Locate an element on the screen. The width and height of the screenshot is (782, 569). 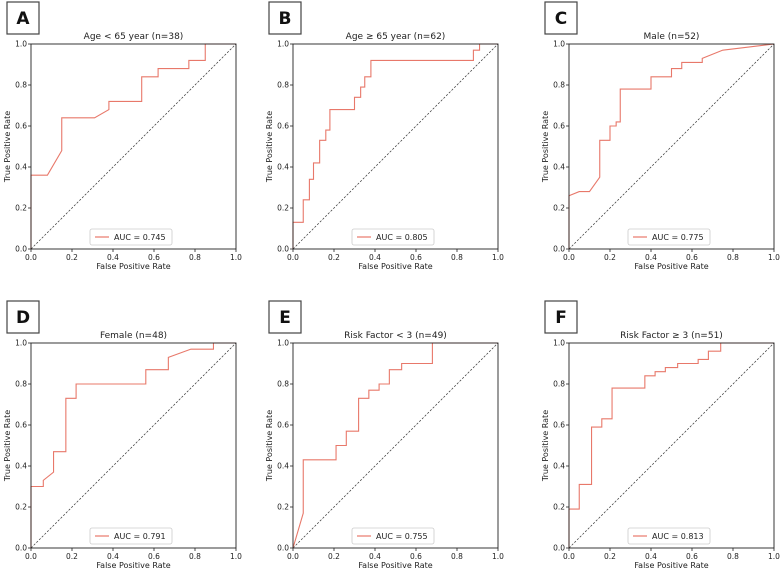
panel-b-diagonal is located at coordinates (395, 146).